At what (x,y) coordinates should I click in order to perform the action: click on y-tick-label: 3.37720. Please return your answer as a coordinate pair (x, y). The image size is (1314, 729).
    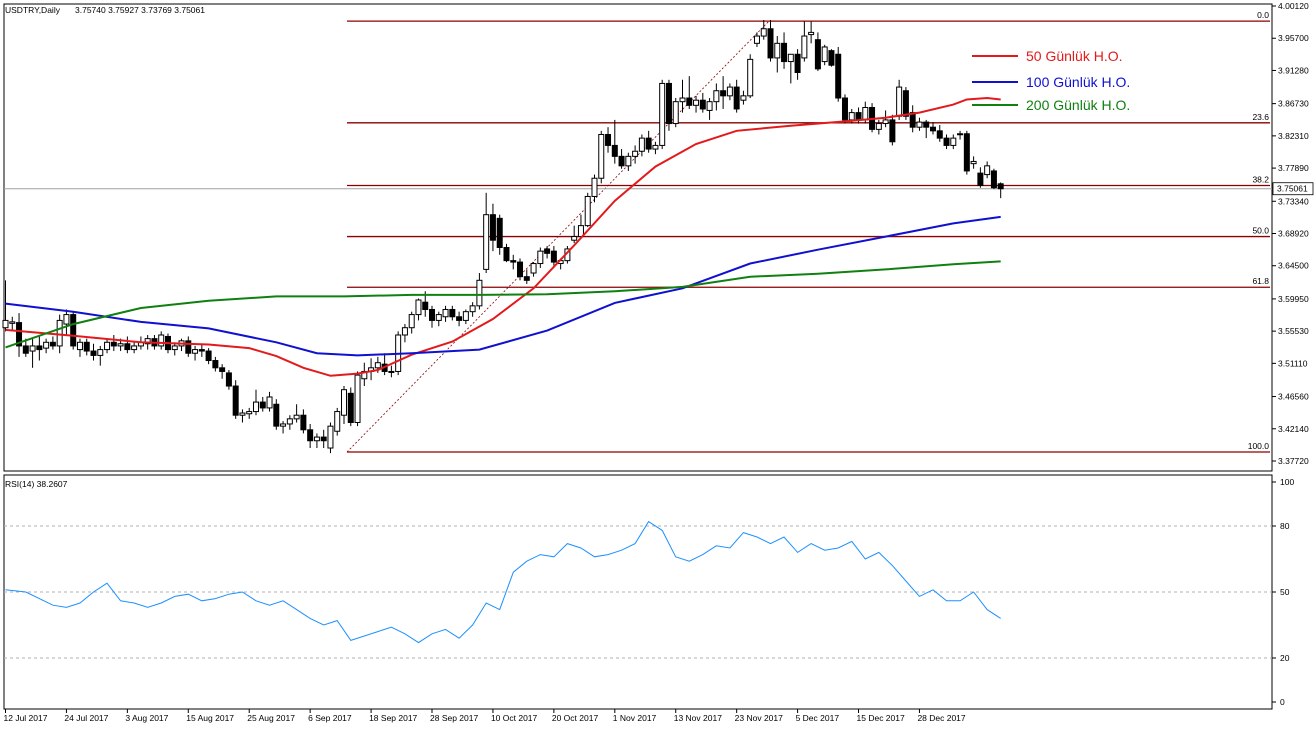
    Looking at the image, I should click on (1293, 461).